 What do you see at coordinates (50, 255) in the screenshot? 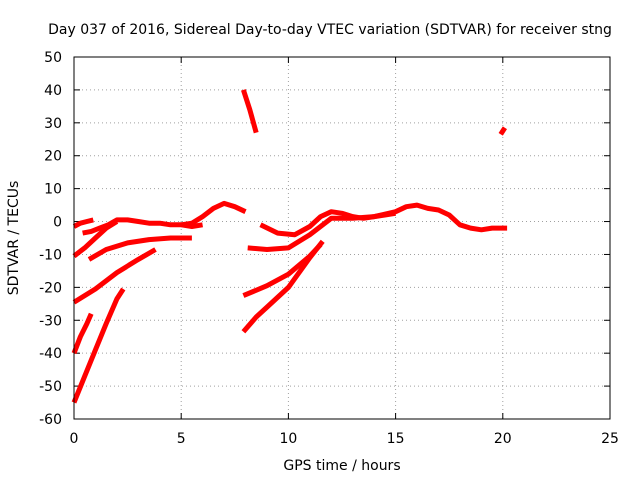
I see `y-tick-label: -10` at bounding box center [50, 255].